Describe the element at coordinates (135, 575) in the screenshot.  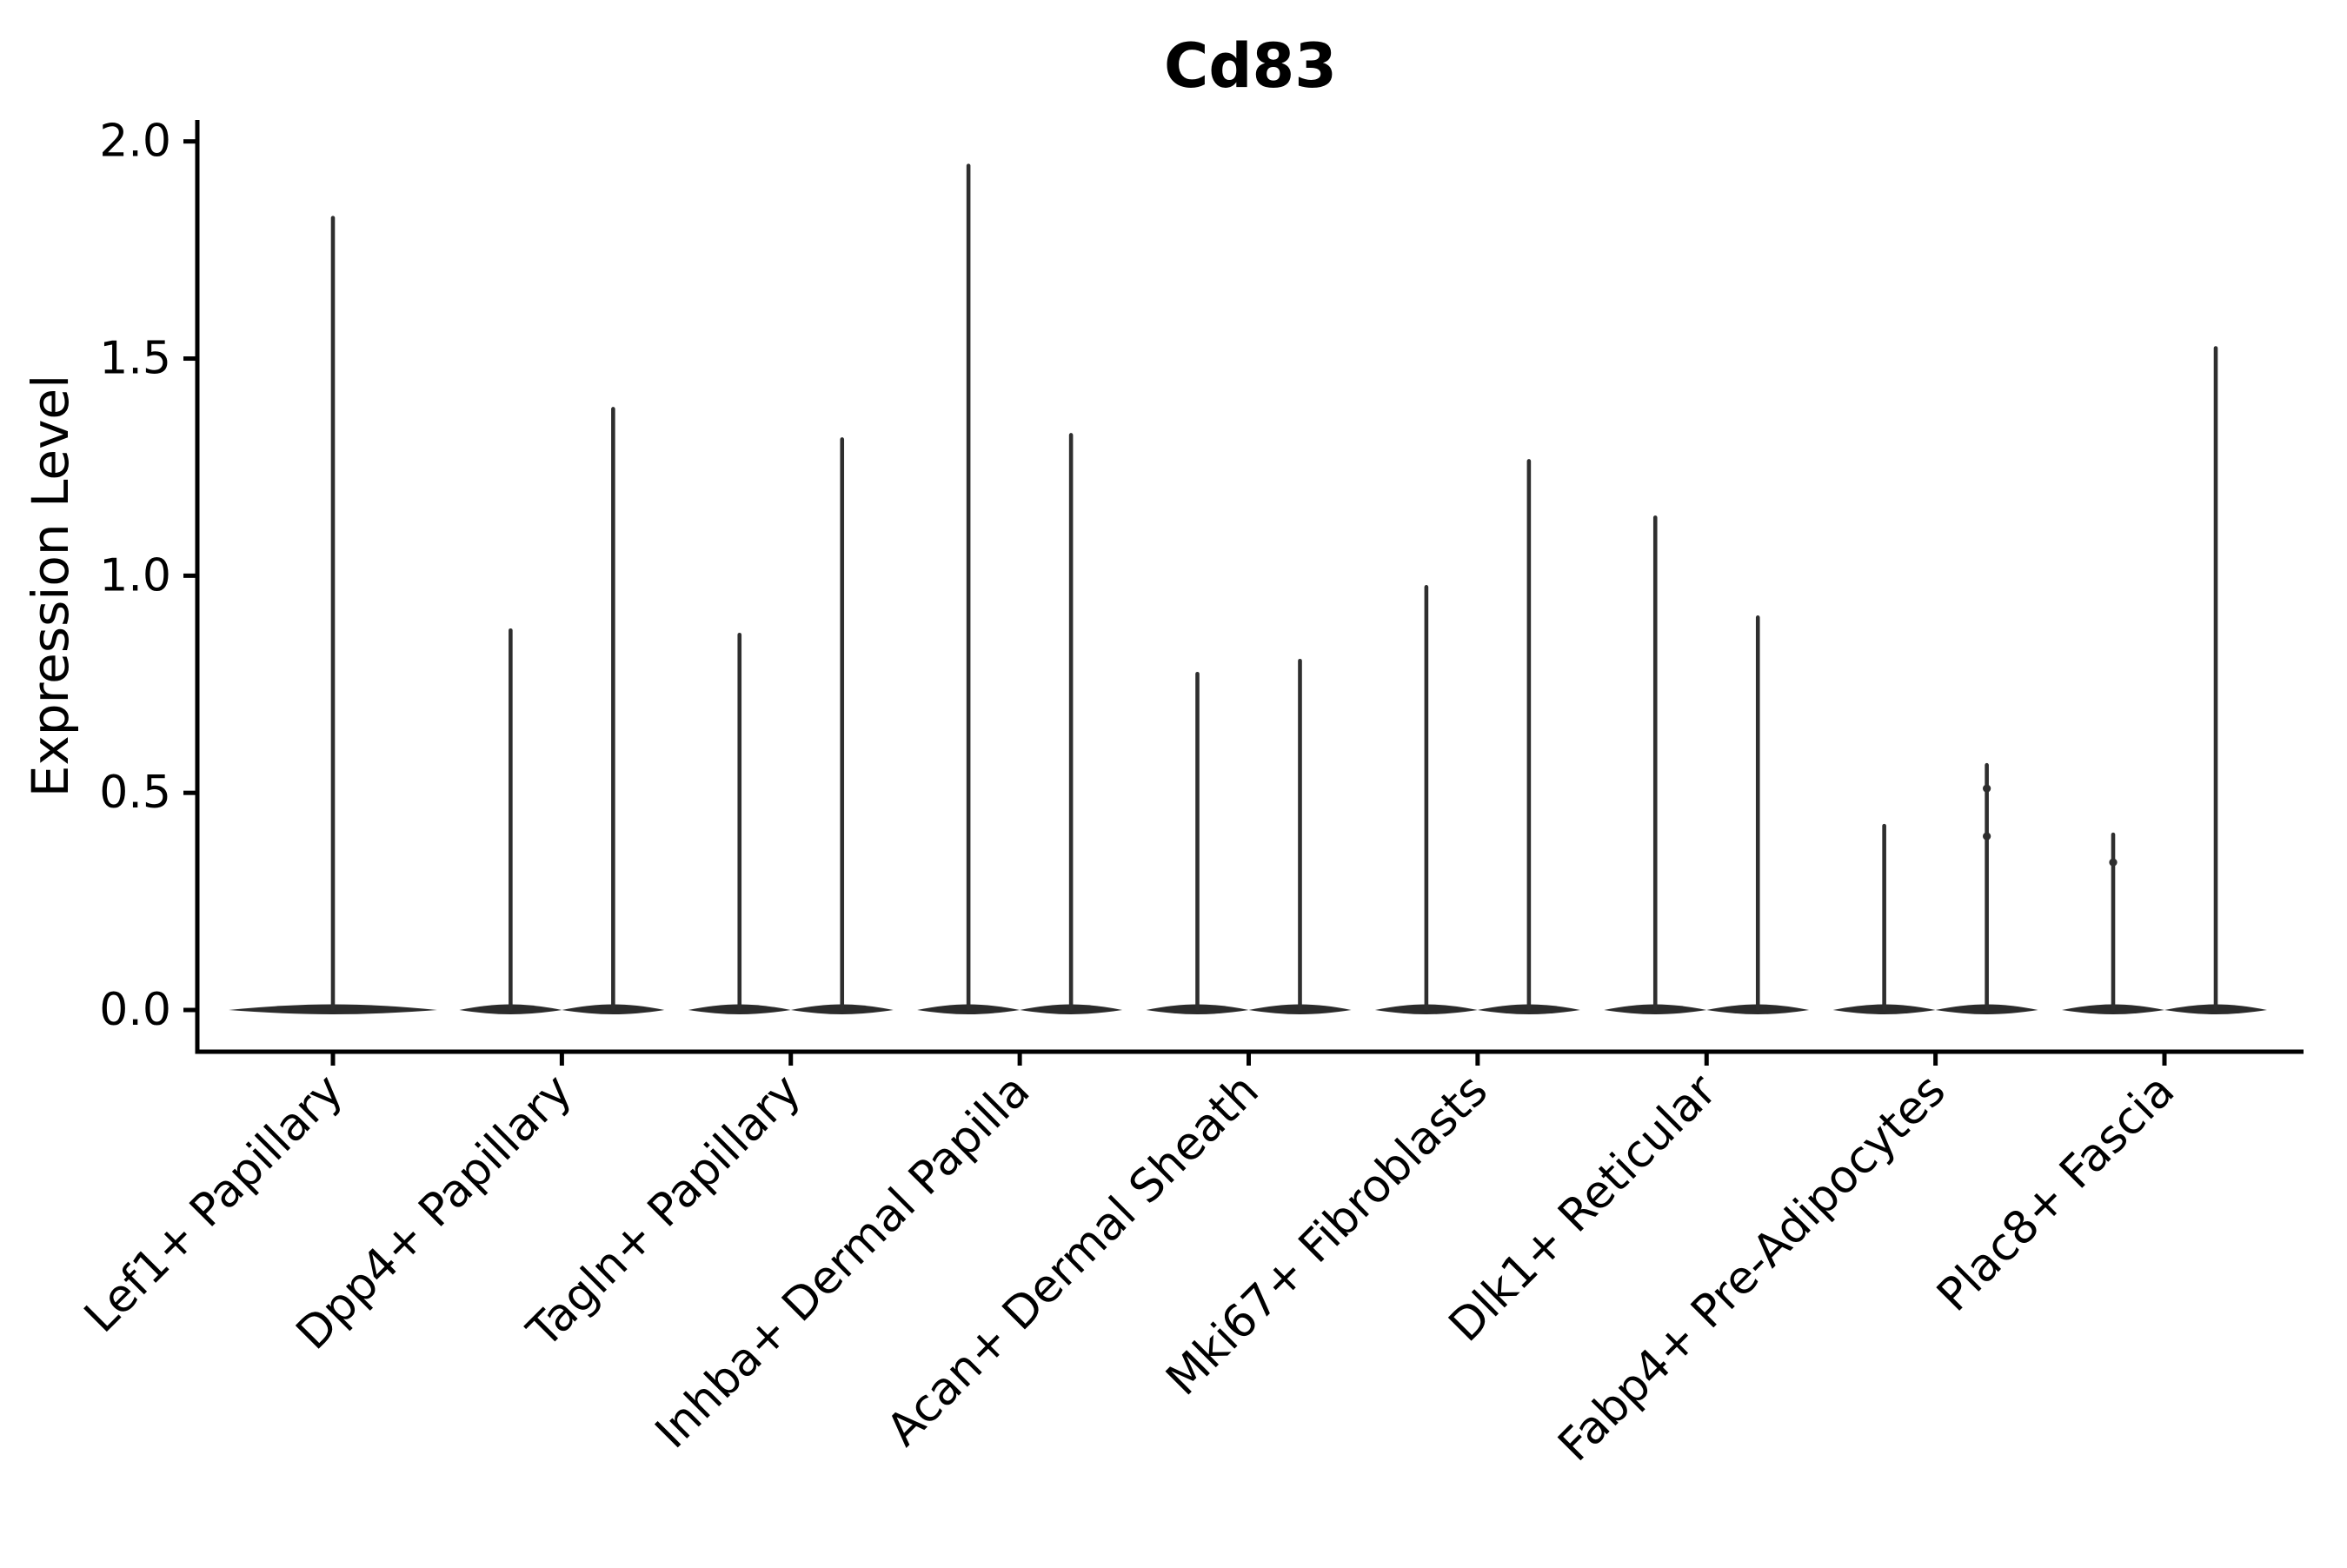
I see `y-tick-label: 1.0` at that location.